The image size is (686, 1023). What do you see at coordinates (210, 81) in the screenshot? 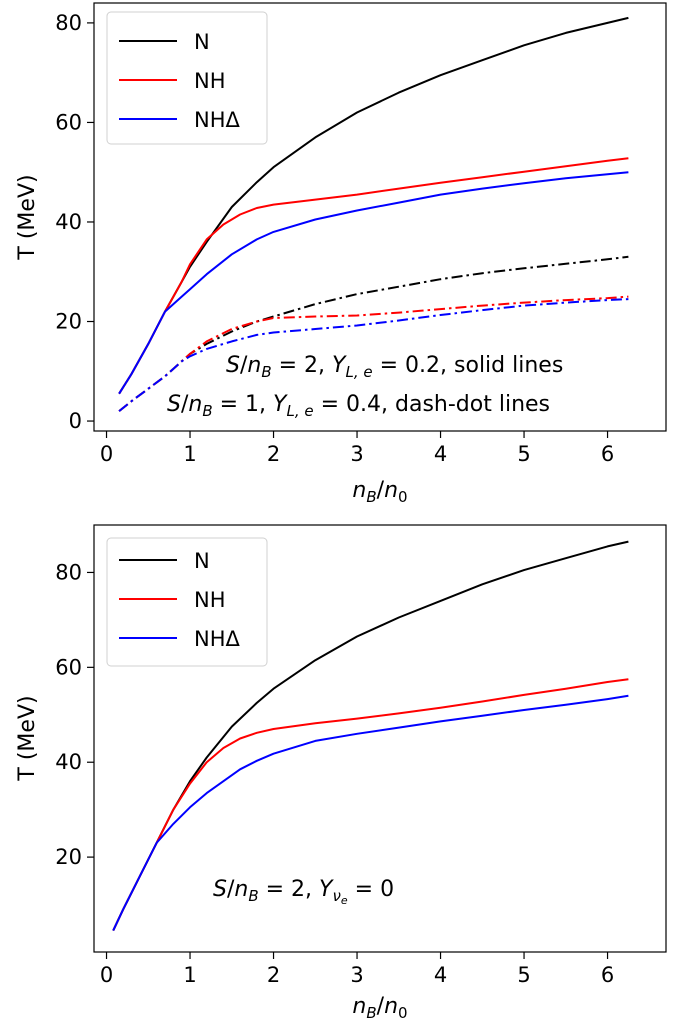
I see `top-legend-label-nh: NH` at bounding box center [210, 81].